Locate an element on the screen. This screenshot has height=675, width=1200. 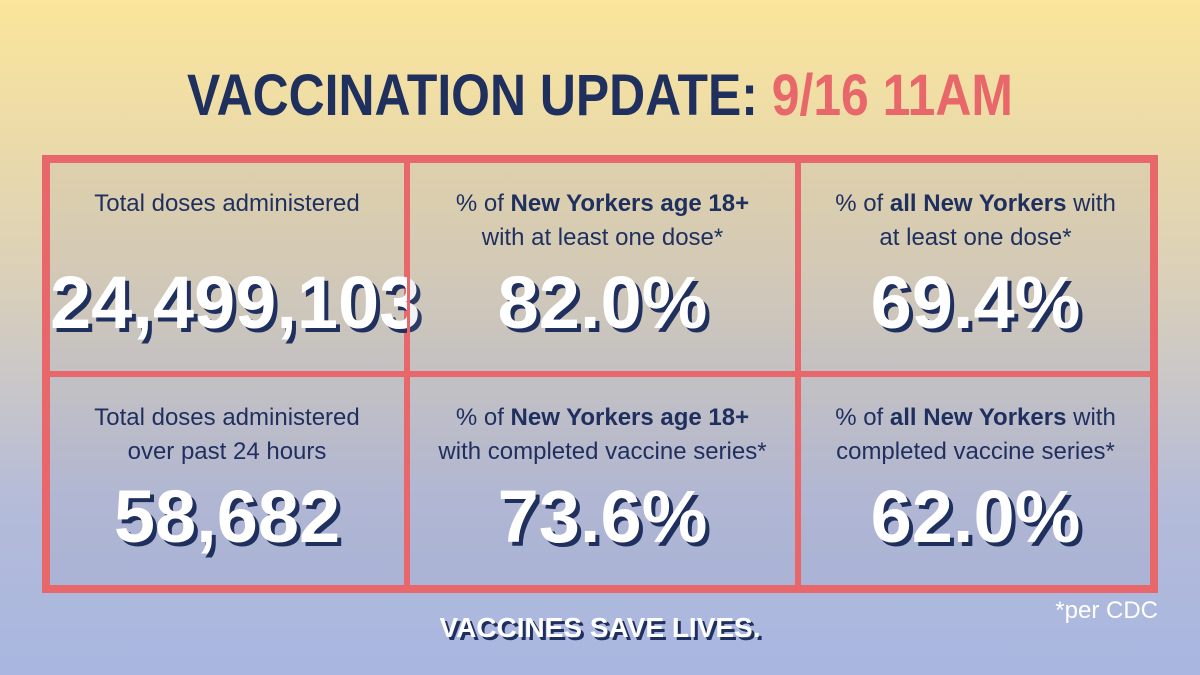
stat-cell: Total doses administered 24,499,103 is located at coordinates (234, 267).